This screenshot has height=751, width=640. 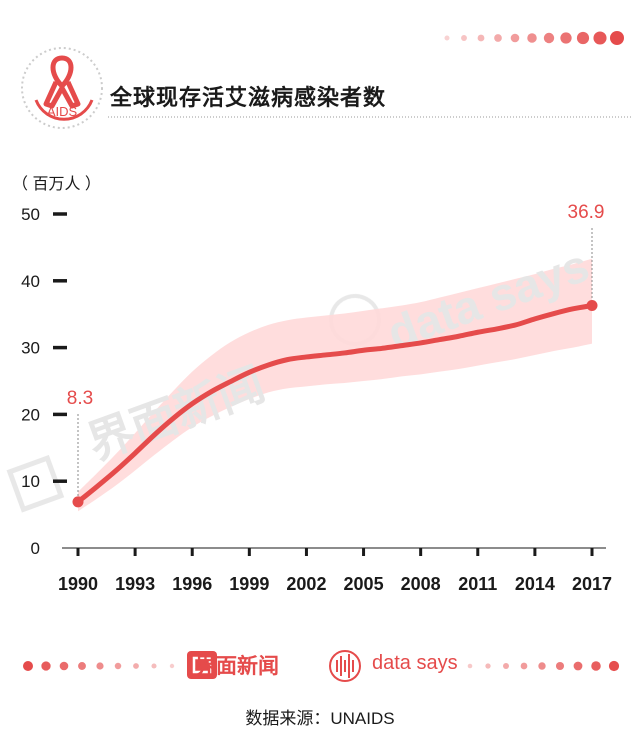 I want to click on x-tick-label: 2014, so click(x=535, y=584).